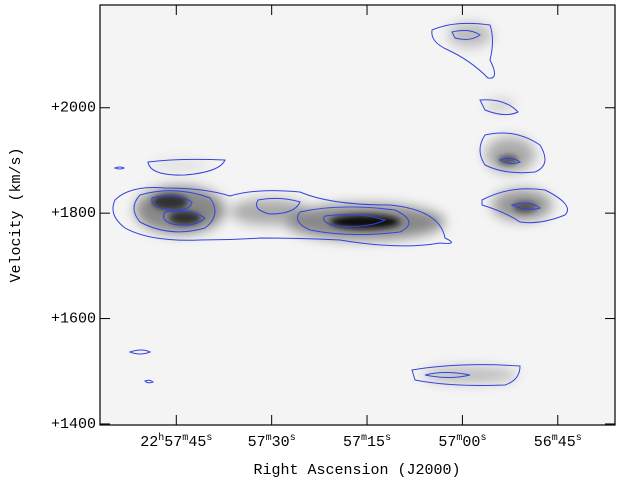 Image resolution: width=618 pixels, height=486 pixels. I want to click on x-tick-label: 22h57m45s, so click(176, 441).